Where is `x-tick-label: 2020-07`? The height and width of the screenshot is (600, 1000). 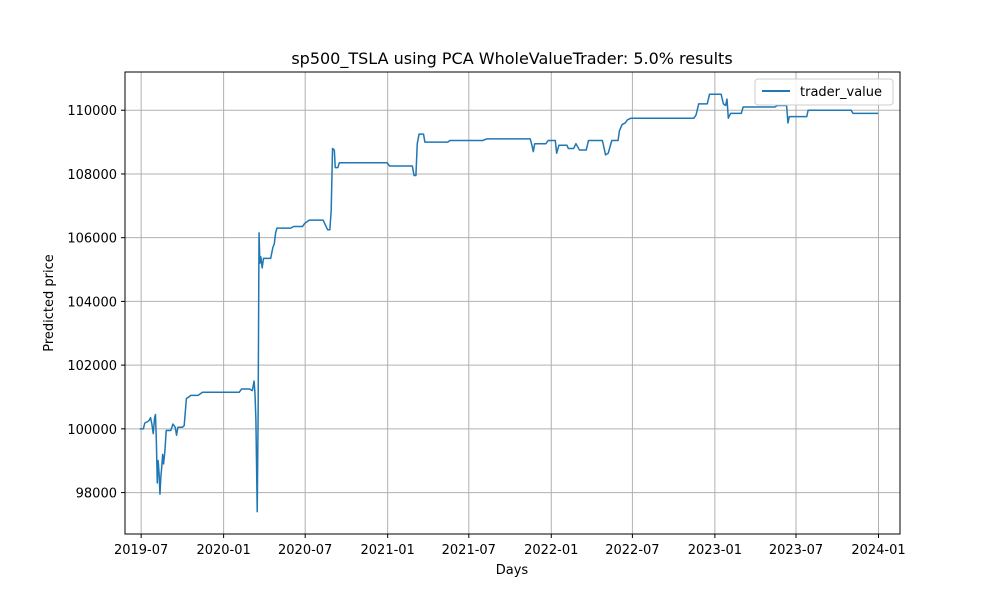
x-tick-label: 2020-07 is located at coordinates (305, 550).